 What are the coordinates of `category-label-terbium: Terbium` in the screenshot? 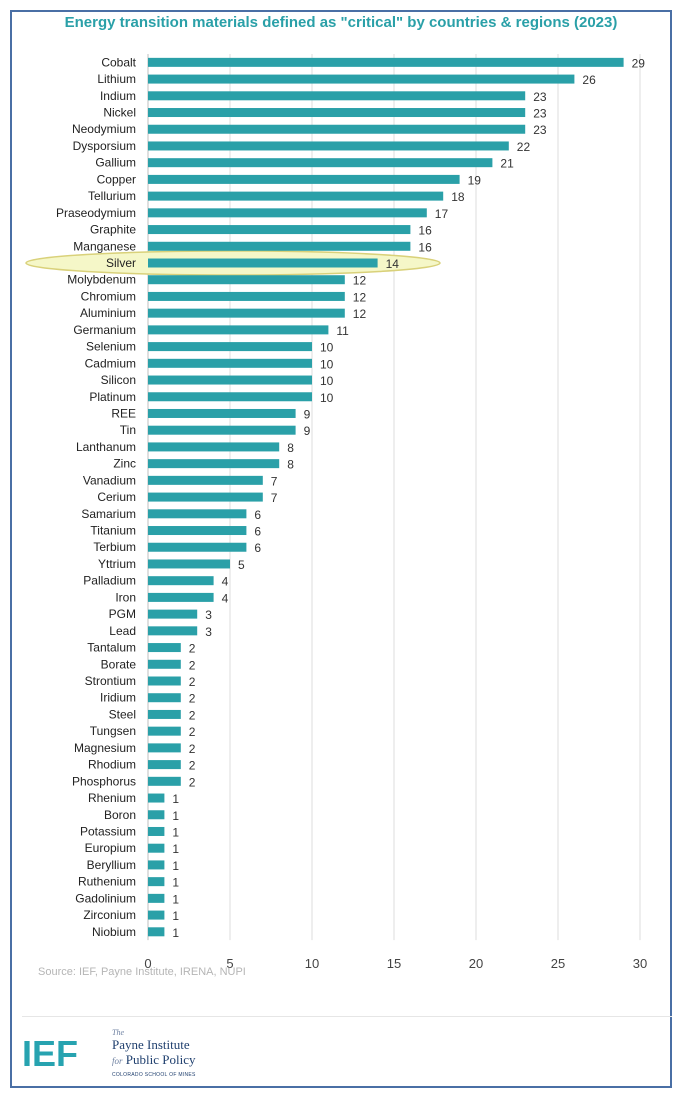 It's located at (114, 547).